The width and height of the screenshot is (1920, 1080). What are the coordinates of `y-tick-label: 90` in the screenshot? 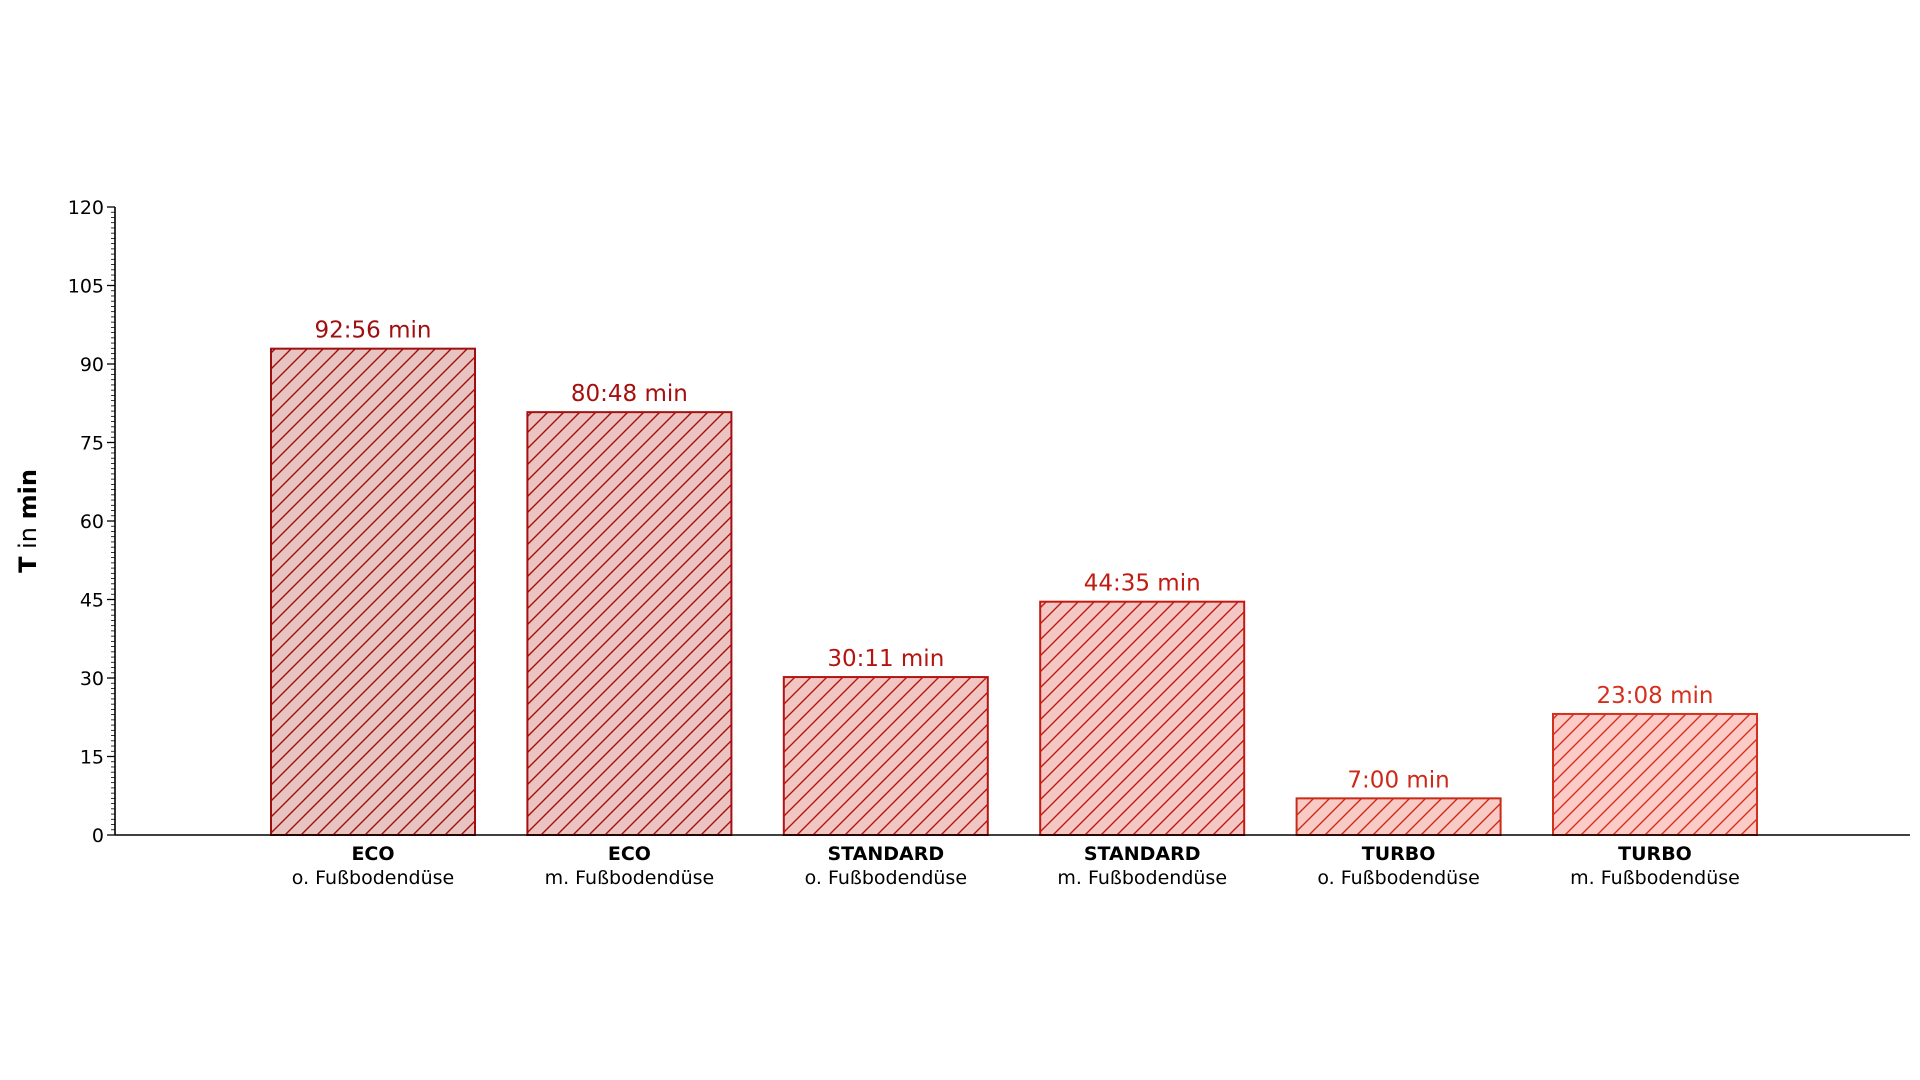 It's located at (92, 365).